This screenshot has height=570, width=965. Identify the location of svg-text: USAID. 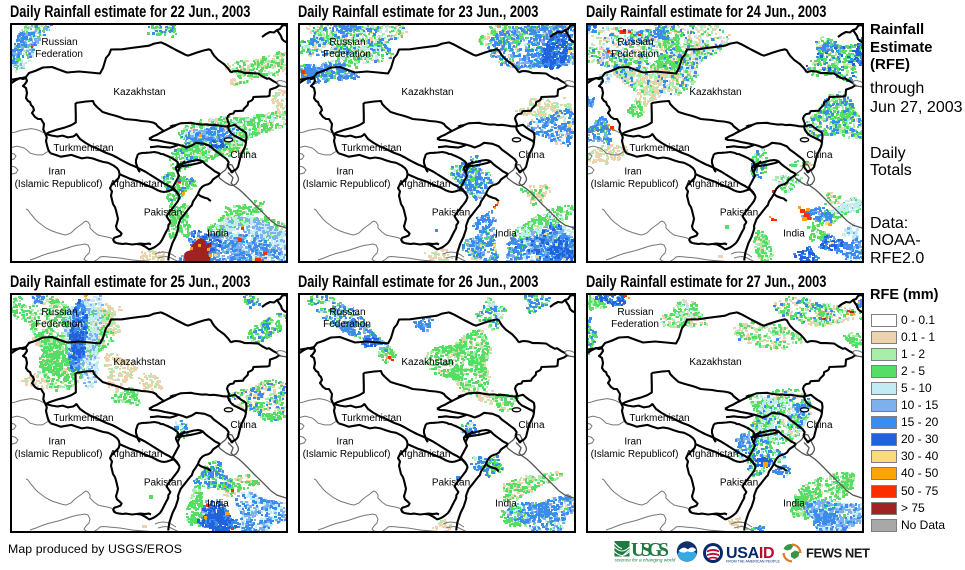
(750, 553).